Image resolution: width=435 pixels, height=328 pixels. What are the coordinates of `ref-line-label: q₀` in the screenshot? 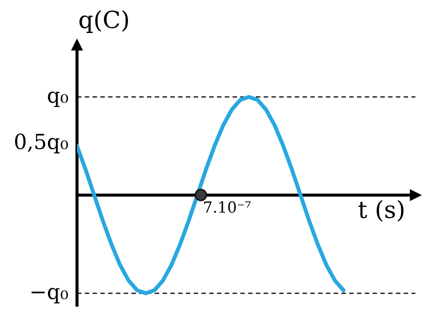 It's located at (58, 100).